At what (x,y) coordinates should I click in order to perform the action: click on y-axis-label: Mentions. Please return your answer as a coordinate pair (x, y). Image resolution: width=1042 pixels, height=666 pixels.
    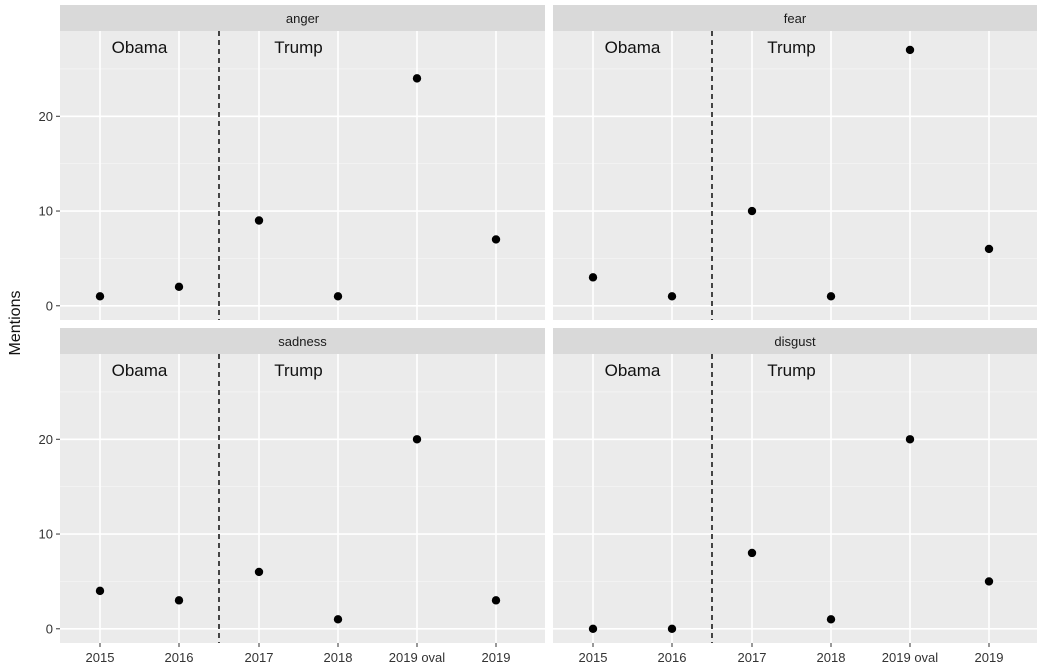
    Looking at the image, I should click on (15, 323).